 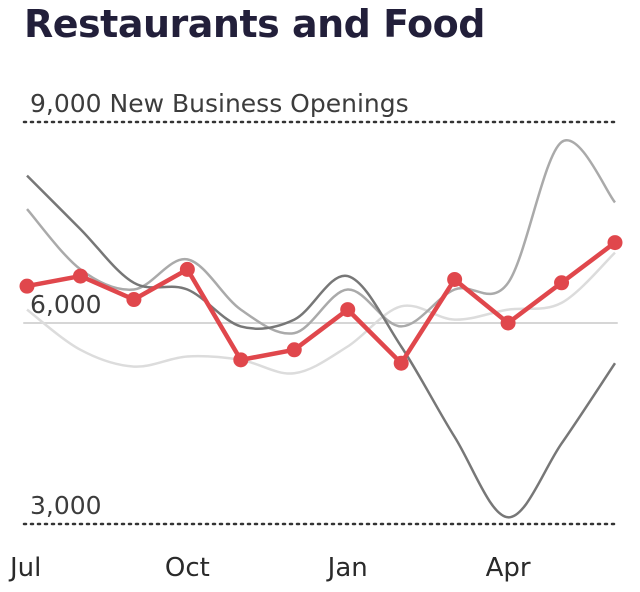 I want to click on y-tick-label: 3,000, so click(x=66, y=505).